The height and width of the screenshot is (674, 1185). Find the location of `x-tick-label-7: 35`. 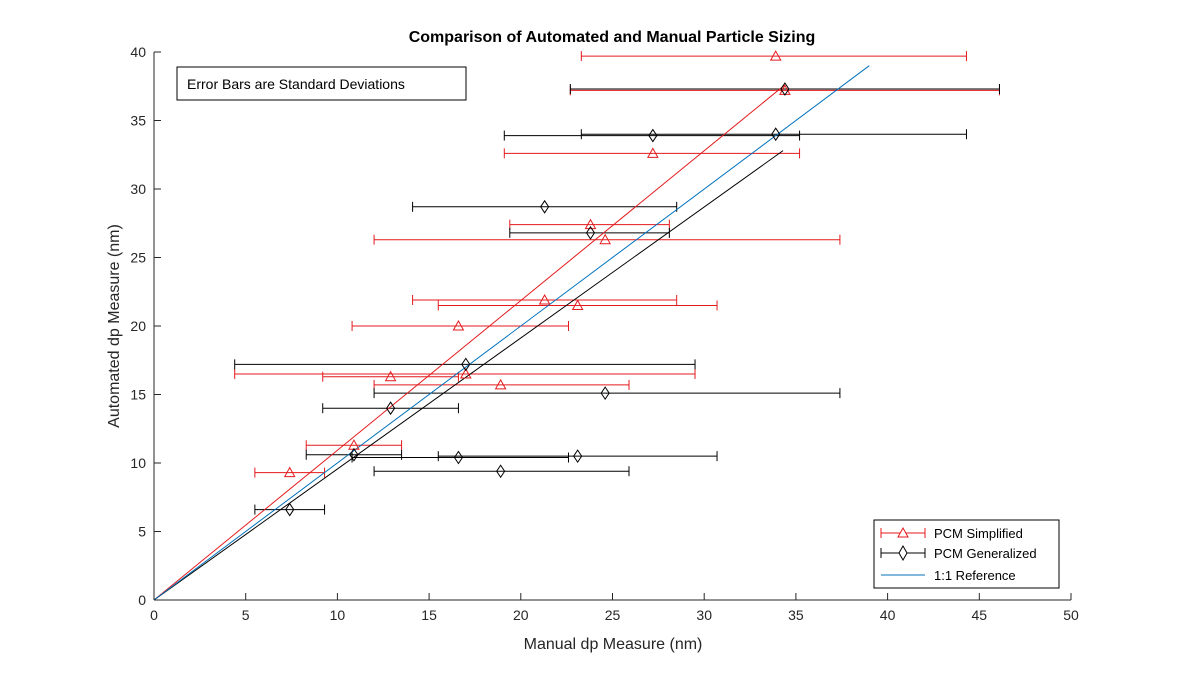

x-tick-label-7: 35 is located at coordinates (796, 615).